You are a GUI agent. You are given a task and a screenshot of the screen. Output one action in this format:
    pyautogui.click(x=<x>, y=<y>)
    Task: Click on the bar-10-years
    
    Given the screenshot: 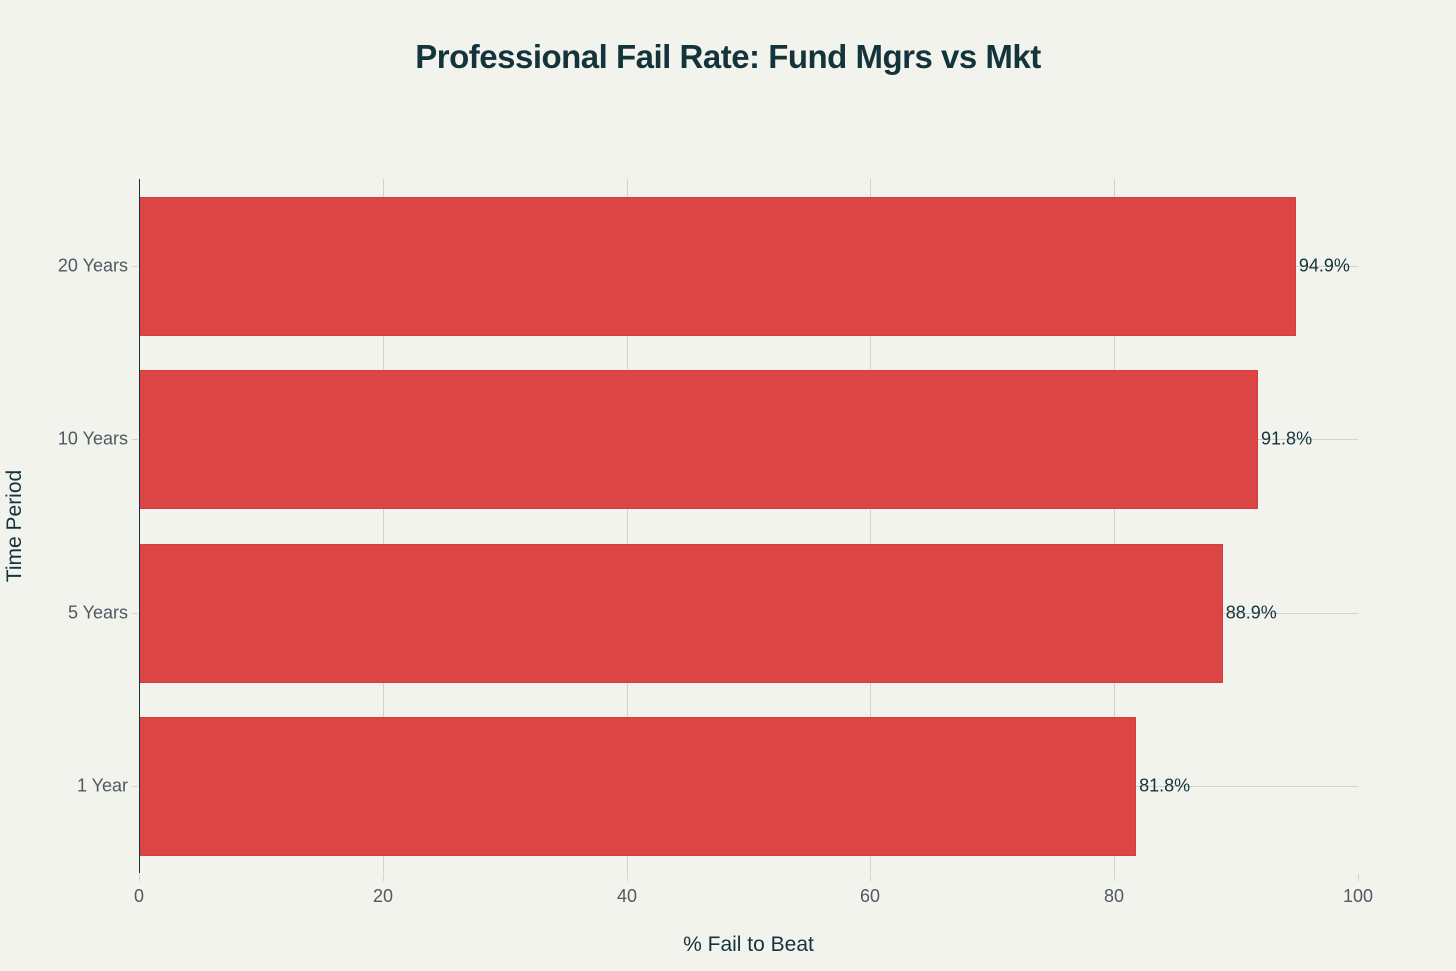 What is the action you would take?
    pyautogui.click(x=699, y=439)
    